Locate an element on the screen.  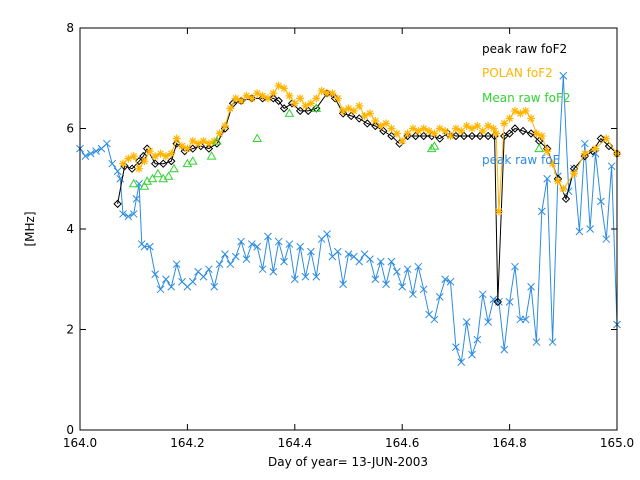
legend-entry: Mean raw foF2 is located at coordinates (526, 98).